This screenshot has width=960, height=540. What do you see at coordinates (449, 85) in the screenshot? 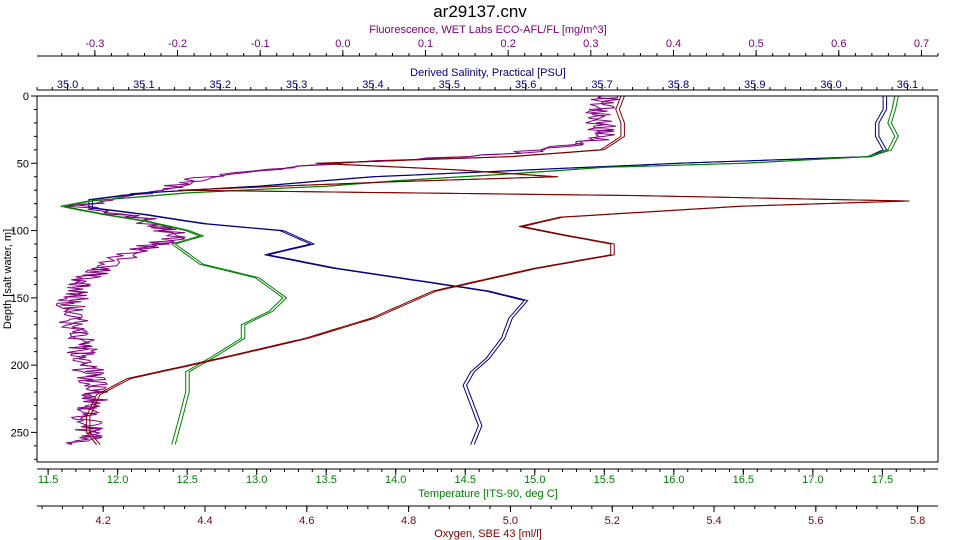
I see `salinity-tick-label: 35.5` at bounding box center [449, 85].